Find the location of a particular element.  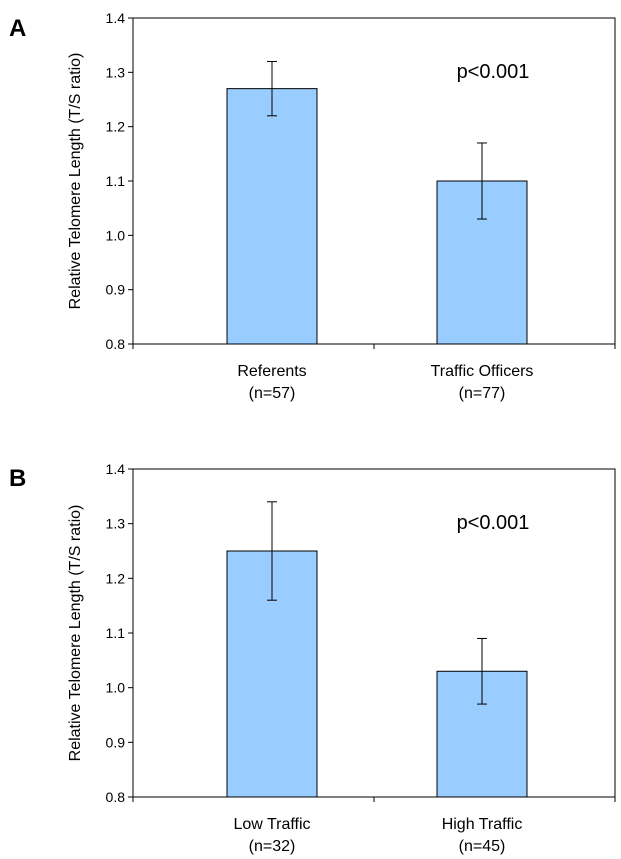

category-sublabel: (n=32) is located at coordinates (272, 846).